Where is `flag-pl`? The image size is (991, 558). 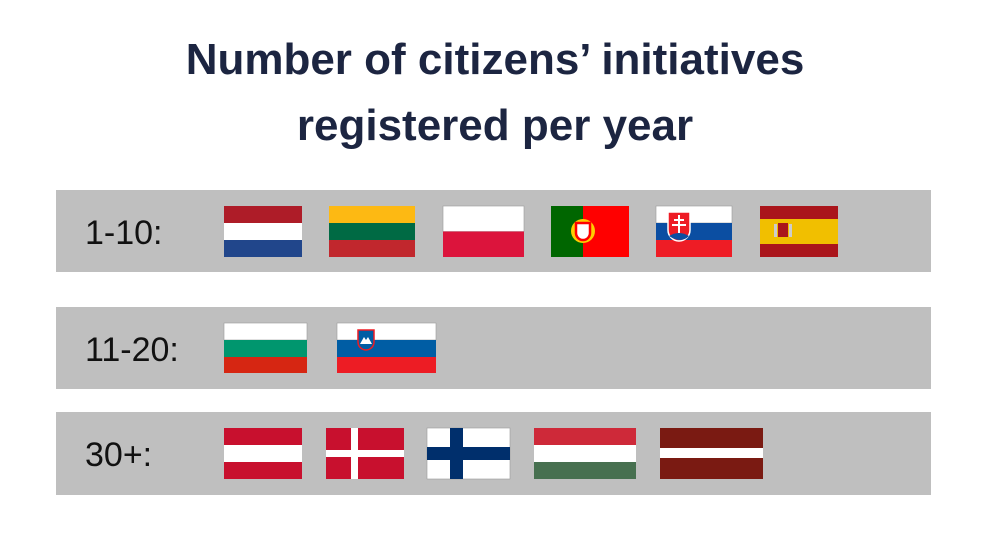 flag-pl is located at coordinates (483, 231).